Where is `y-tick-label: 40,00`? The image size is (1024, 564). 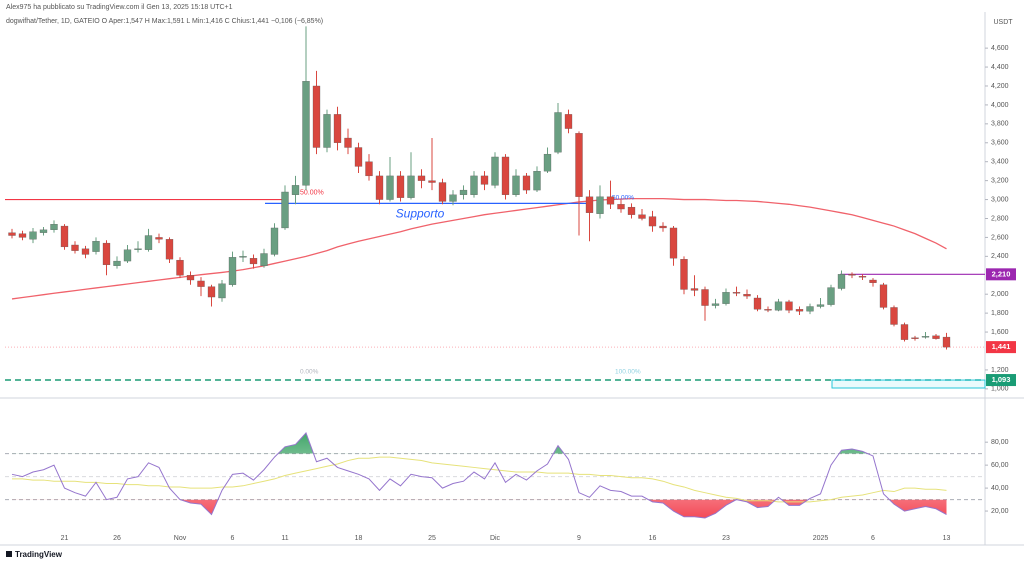
y-tick-label: 40,00 is located at coordinates (1000, 488).